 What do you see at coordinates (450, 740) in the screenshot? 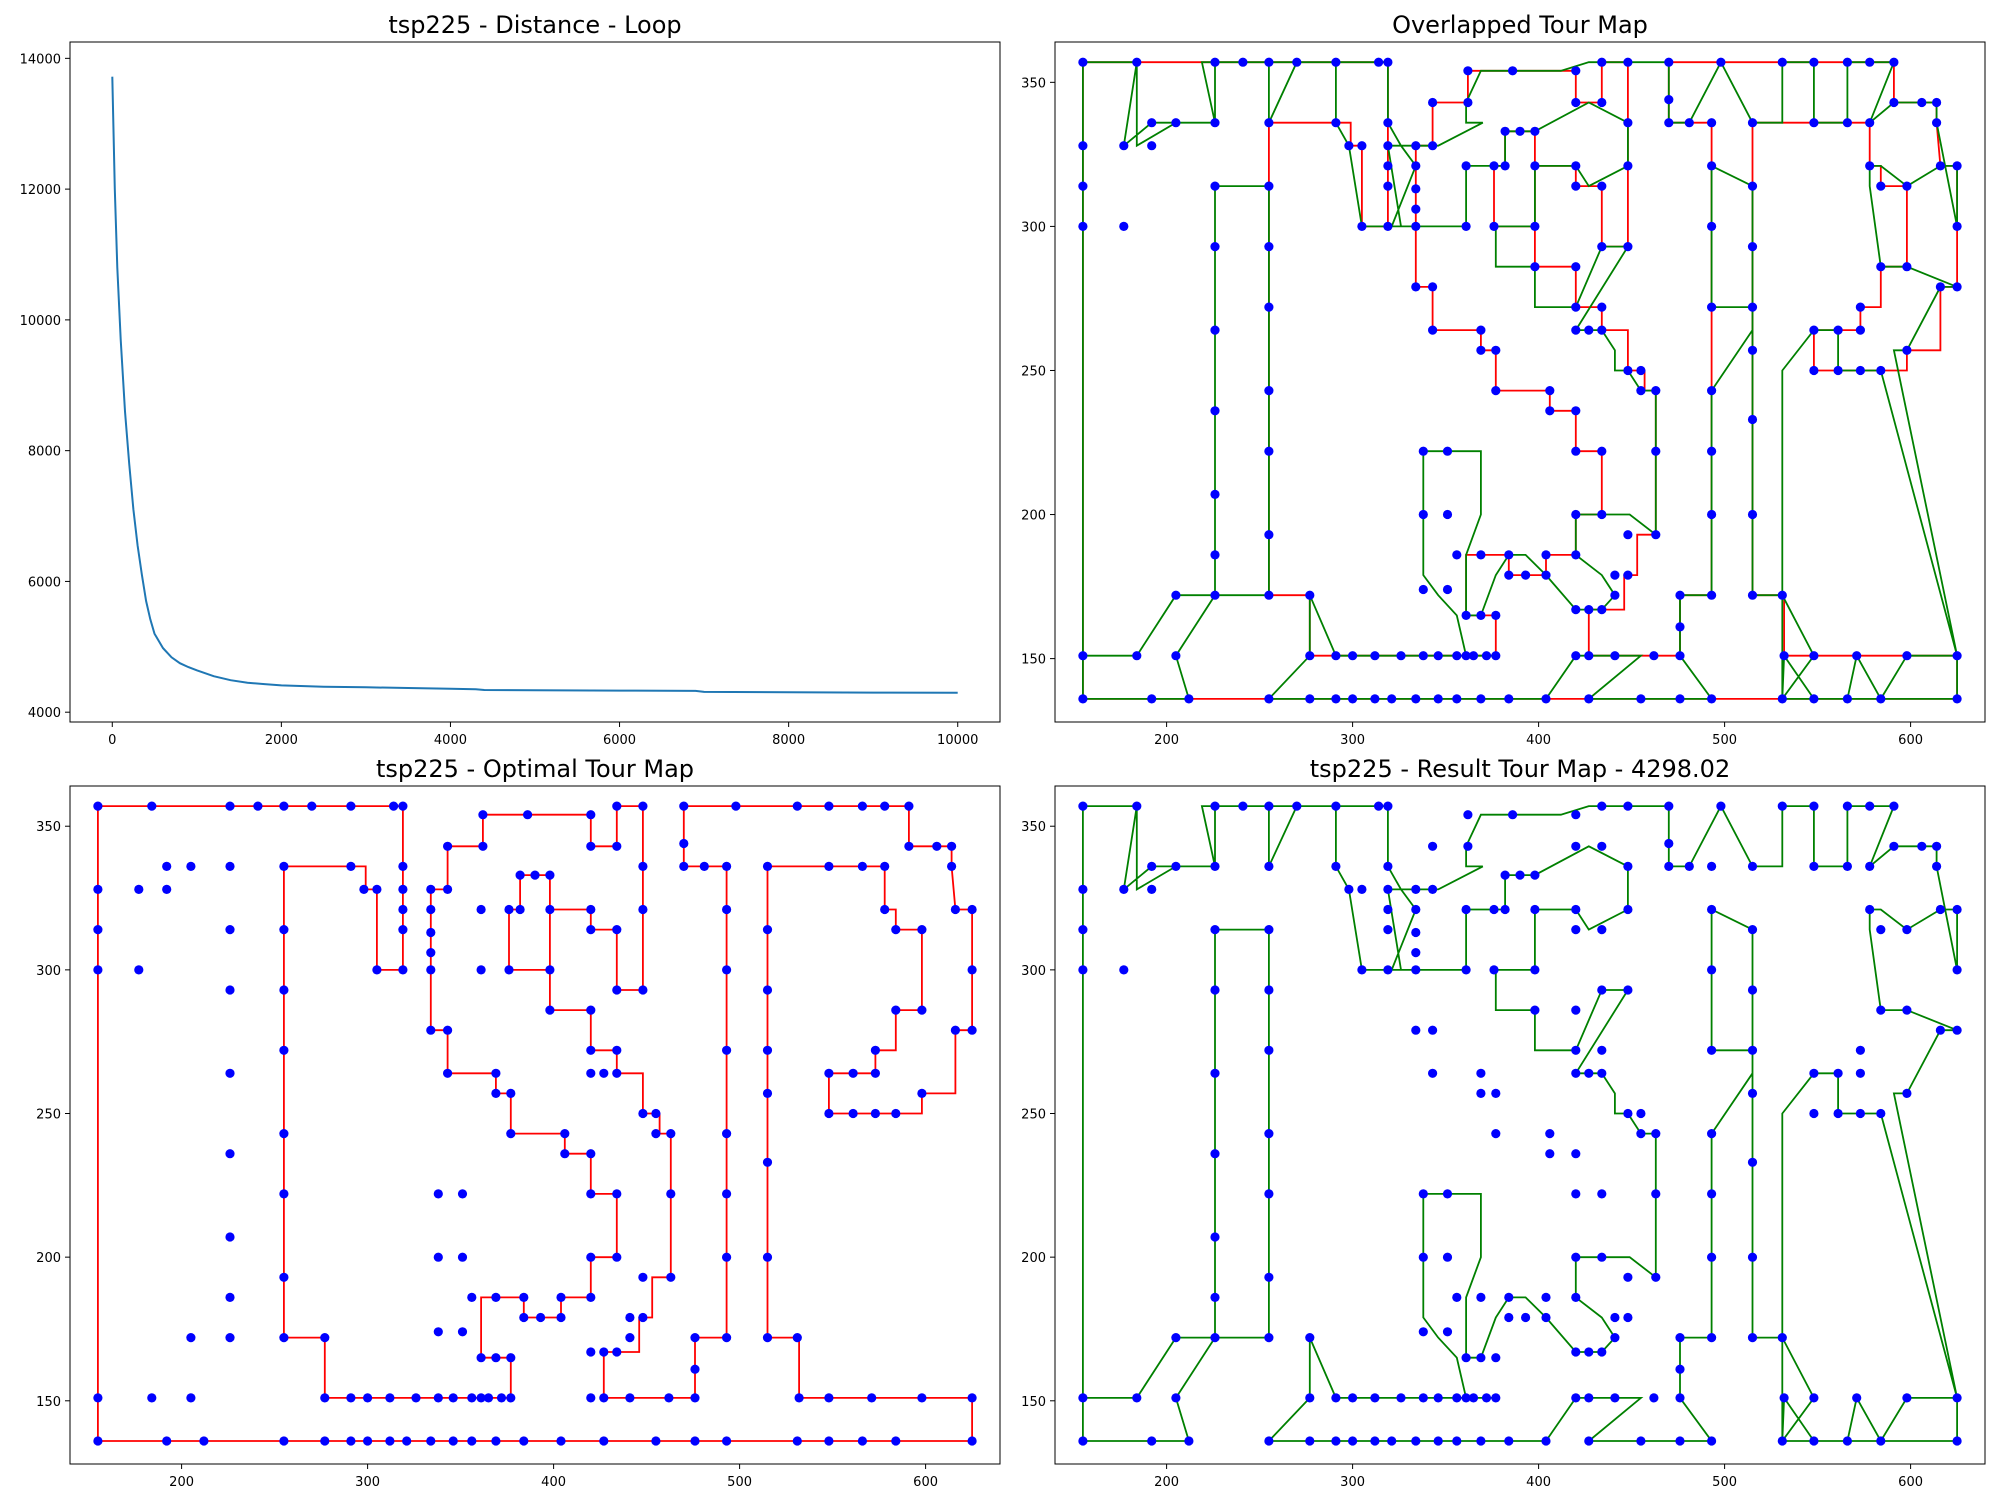
I see `x-tick-label: 4000` at bounding box center [450, 740].